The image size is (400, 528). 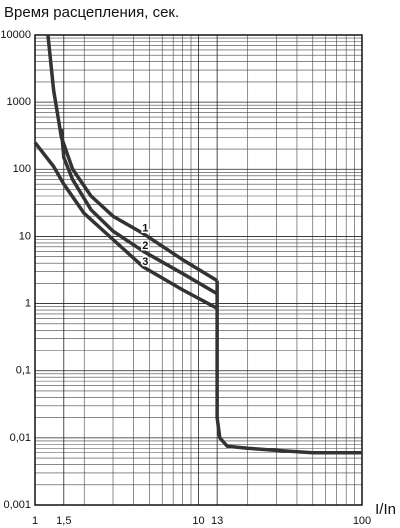 What do you see at coordinates (145, 262) in the screenshot?
I see `curve-label: 3` at bounding box center [145, 262].